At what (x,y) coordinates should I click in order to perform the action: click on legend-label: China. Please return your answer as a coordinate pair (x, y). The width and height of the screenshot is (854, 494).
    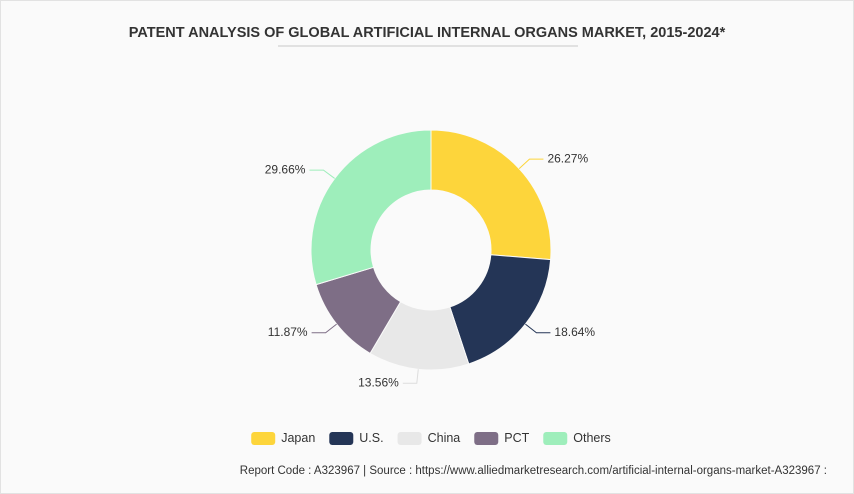
    Looking at the image, I should click on (444, 438).